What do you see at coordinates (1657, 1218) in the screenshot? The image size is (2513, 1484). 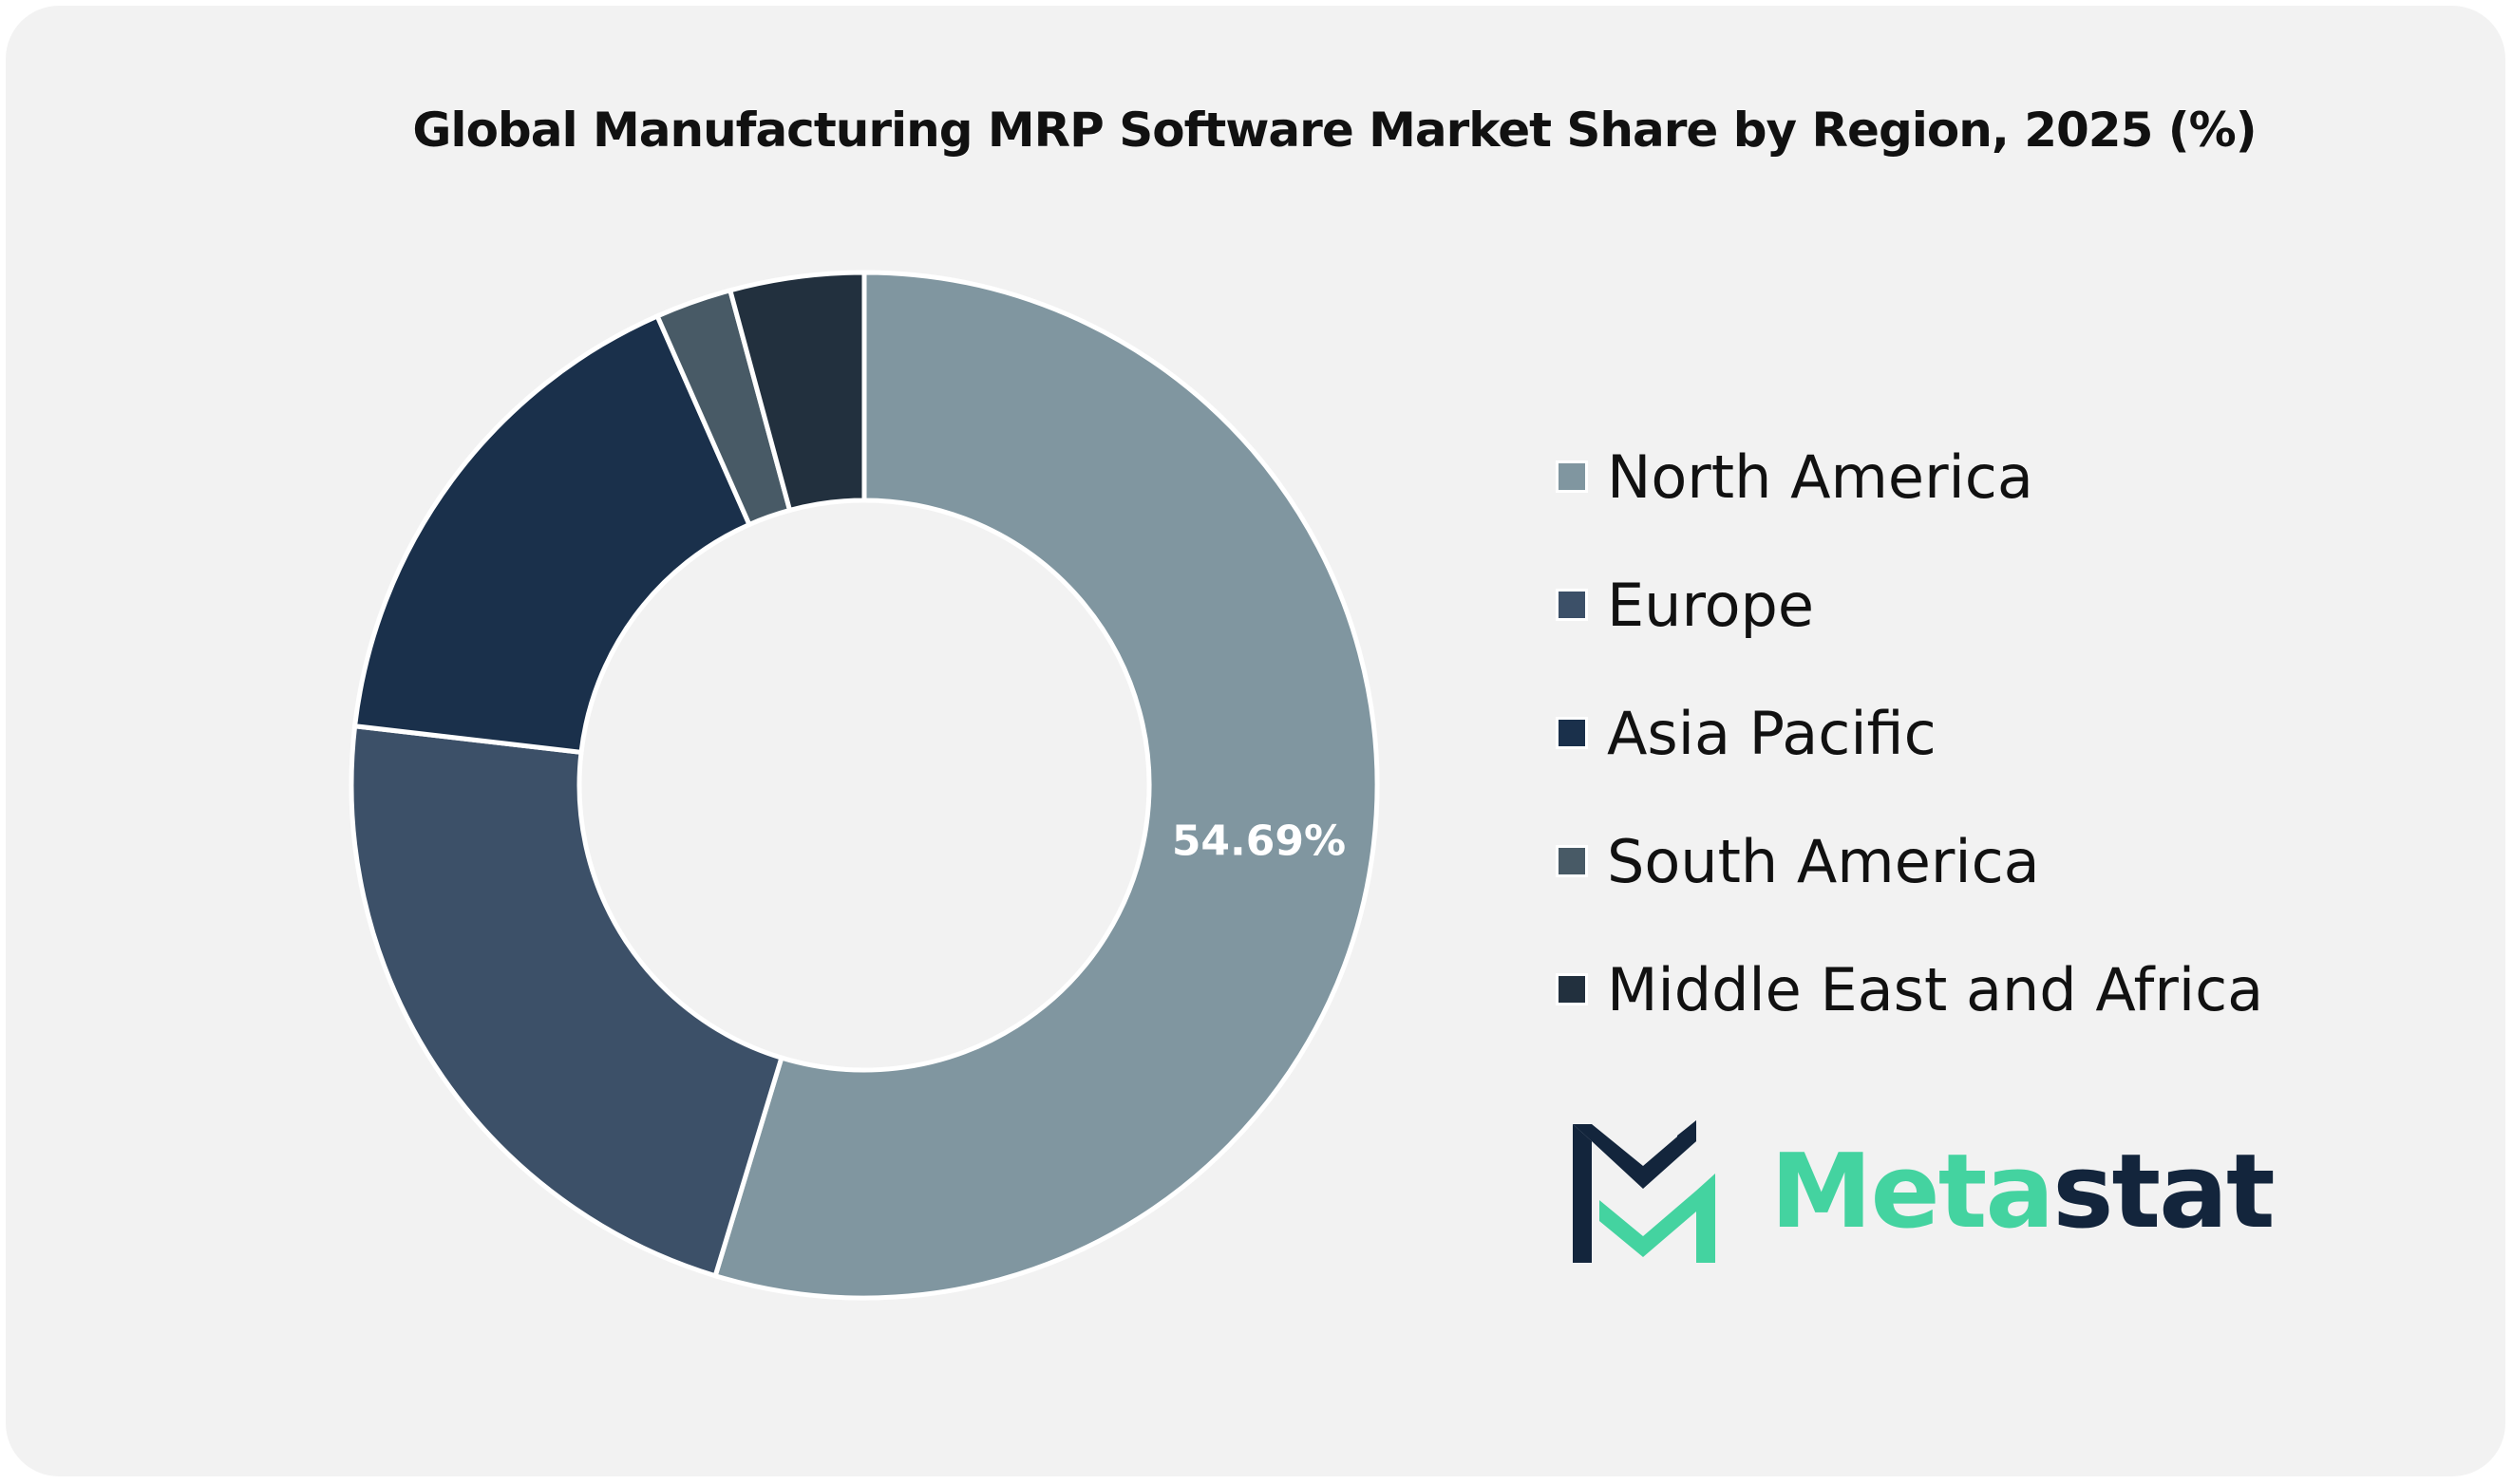 I see `logo-mark-green` at bounding box center [1657, 1218].